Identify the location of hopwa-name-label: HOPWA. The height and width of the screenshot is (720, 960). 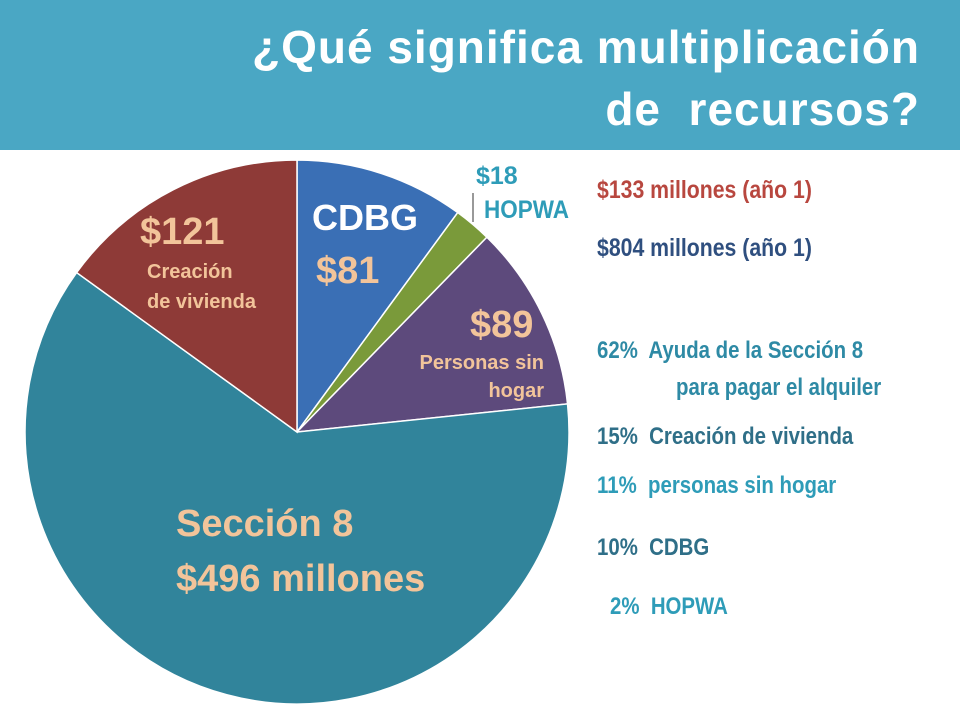
(527, 210).